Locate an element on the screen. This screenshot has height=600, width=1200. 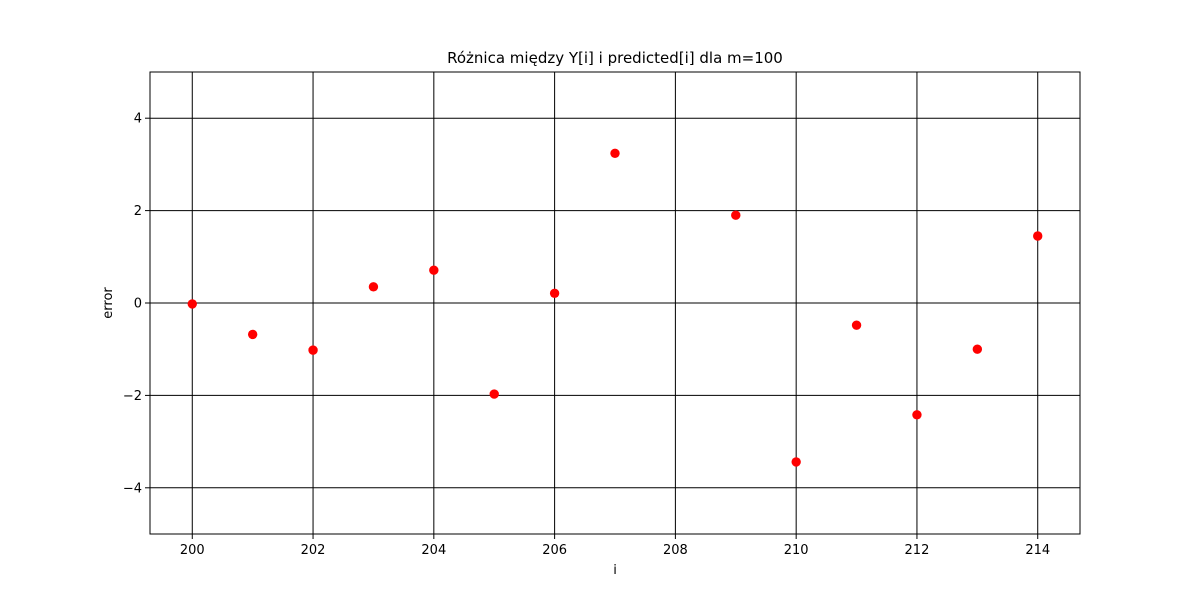
x-tick-label: 212 is located at coordinates (917, 550).